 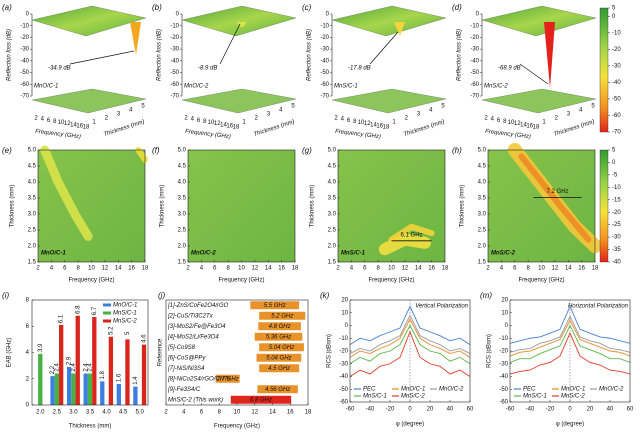 I want to click on legend-swatch, so click(x=107, y=305).